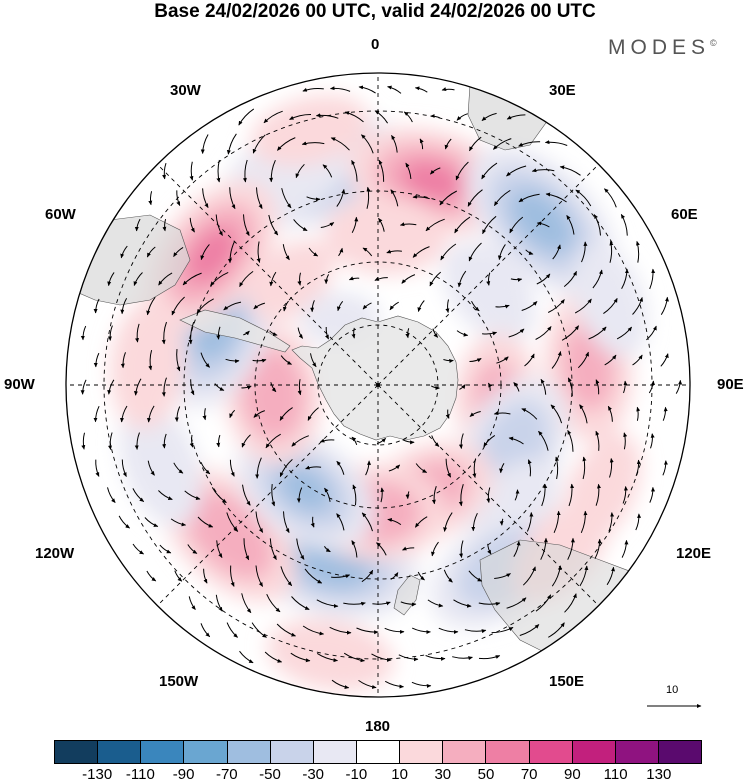 This screenshot has width=750, height=783. I want to click on colorbar-tick-label: 110, so click(615, 774).